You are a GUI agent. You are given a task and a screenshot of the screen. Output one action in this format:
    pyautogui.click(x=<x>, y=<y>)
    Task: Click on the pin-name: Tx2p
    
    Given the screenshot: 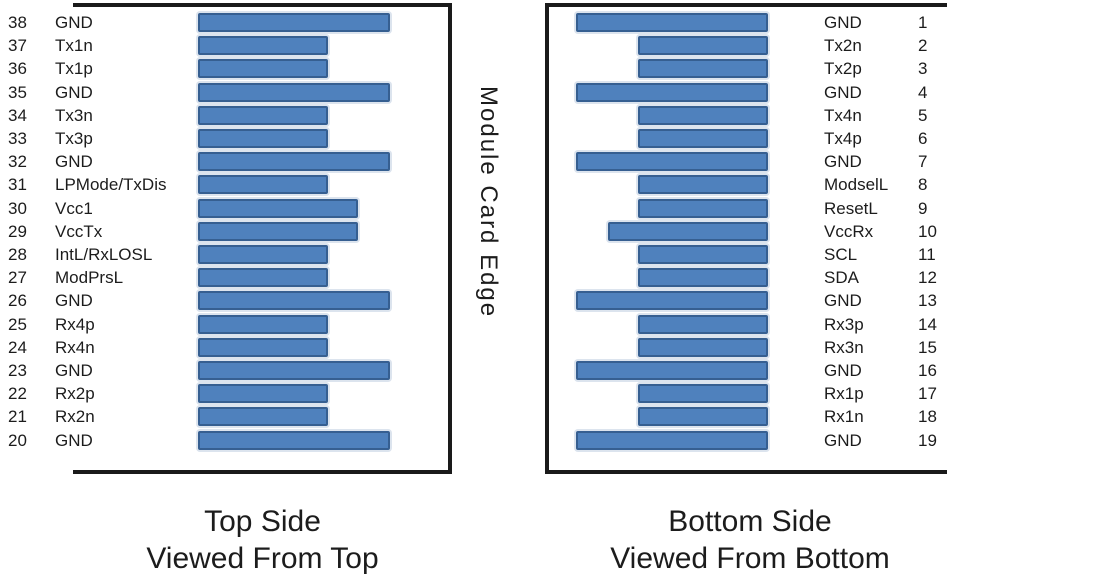 What is the action you would take?
    pyautogui.click(x=843, y=69)
    